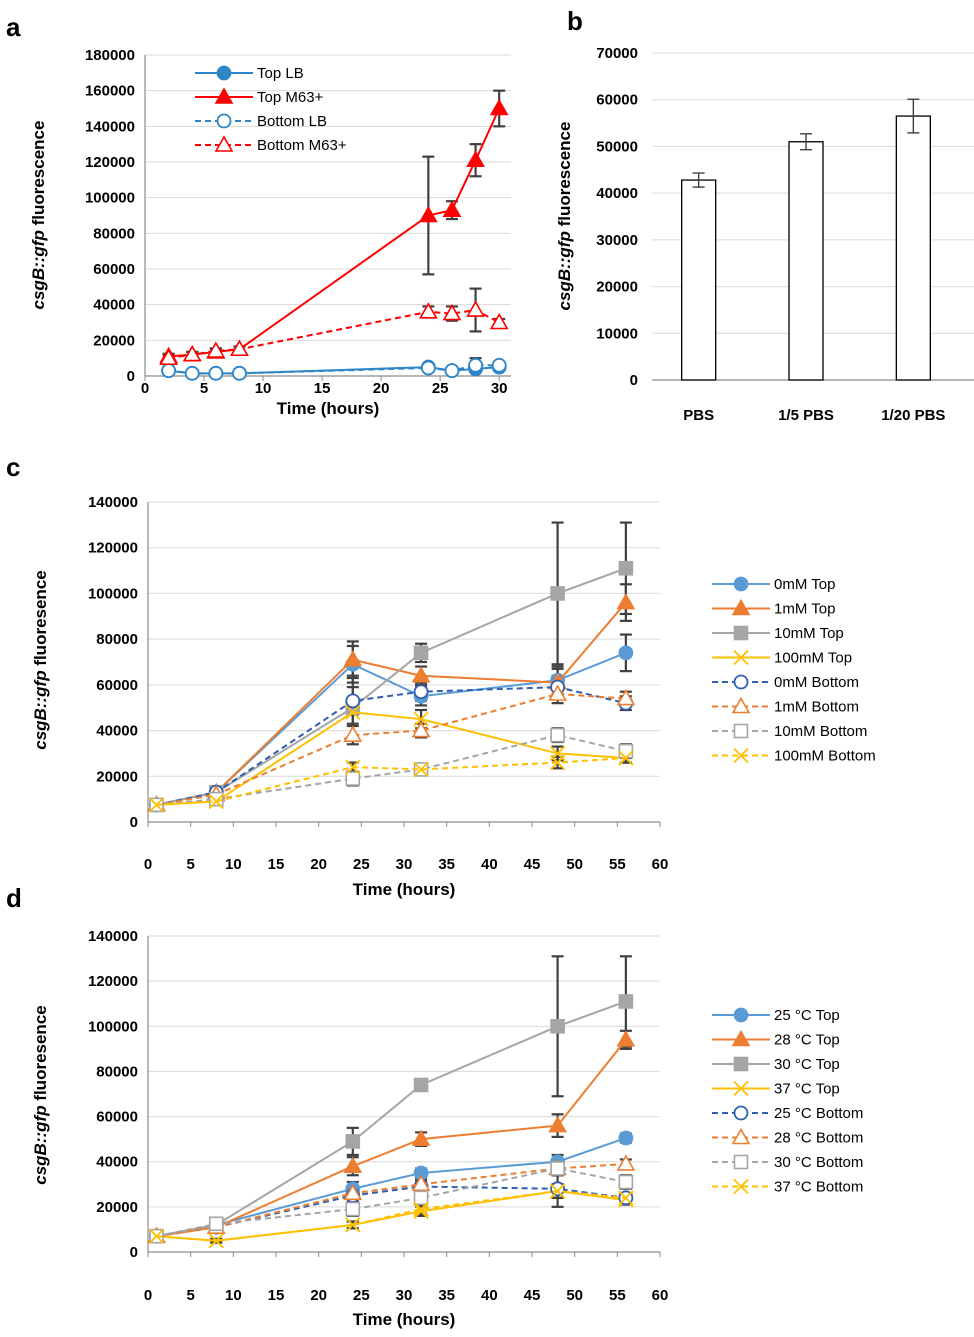 The image size is (974, 1337). Describe the element at coordinates (807, 1064) in the screenshot. I see `legend-label: 30 °C Top` at that location.